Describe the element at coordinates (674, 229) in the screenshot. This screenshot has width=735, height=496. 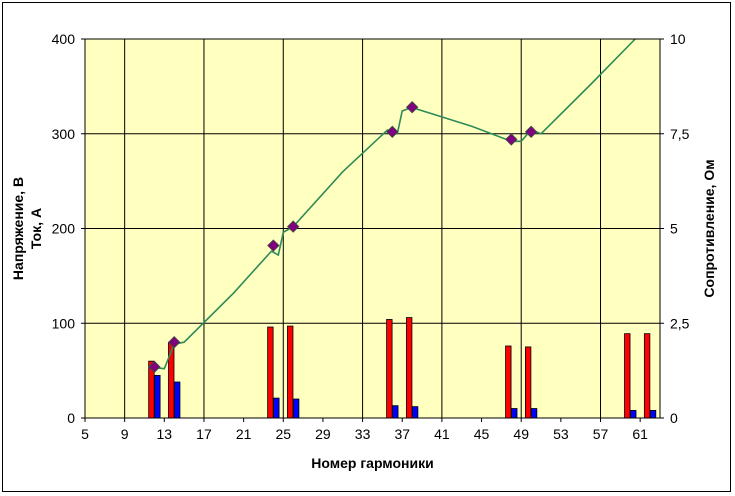
I see `y-right-tick-label: 5` at that location.